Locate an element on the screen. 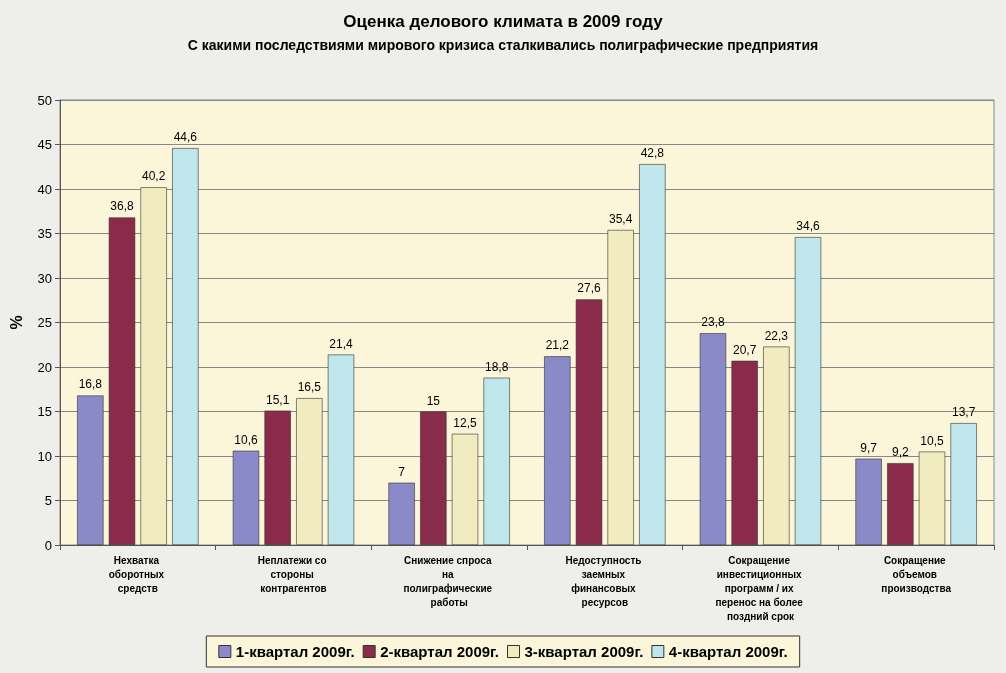 This screenshot has height=673, width=1006. data-label: 15,1 is located at coordinates (277, 399).